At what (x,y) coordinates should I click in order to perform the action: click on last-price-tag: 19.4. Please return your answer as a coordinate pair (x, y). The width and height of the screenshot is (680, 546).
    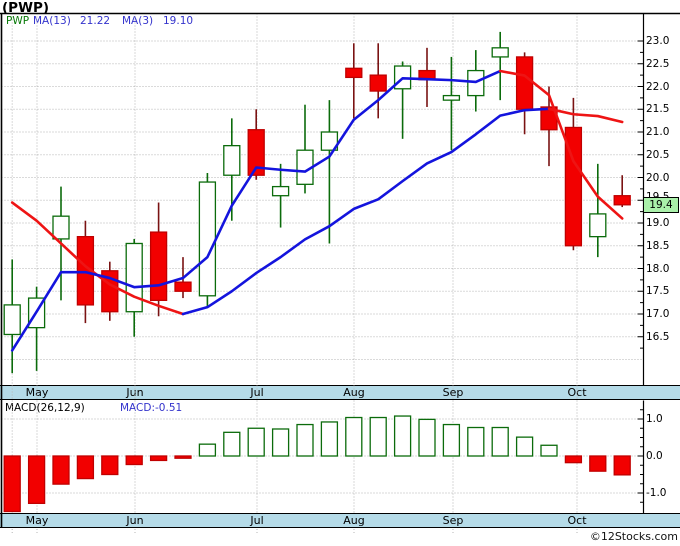
    Looking at the image, I should click on (661, 205).